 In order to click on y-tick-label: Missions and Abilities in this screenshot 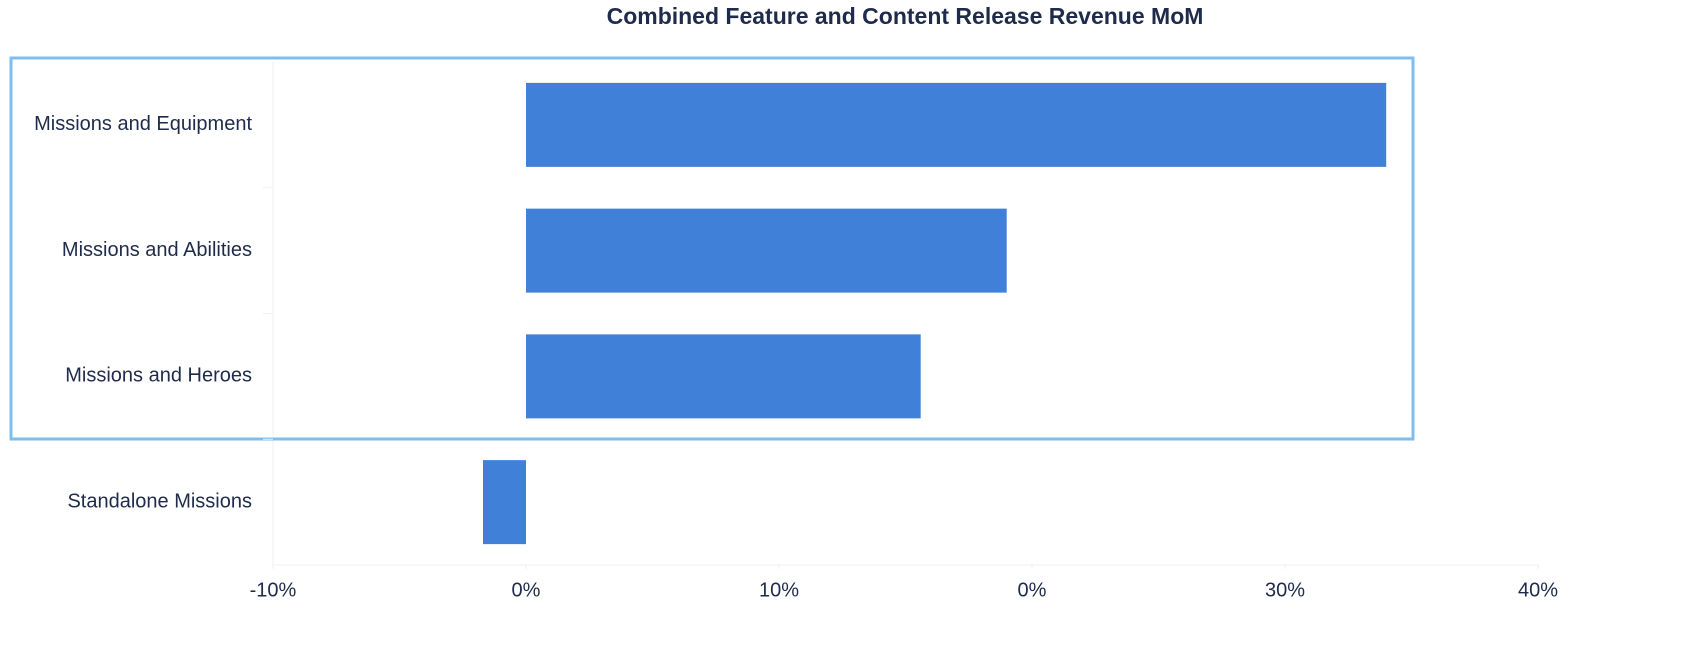, I will do `click(157, 250)`.